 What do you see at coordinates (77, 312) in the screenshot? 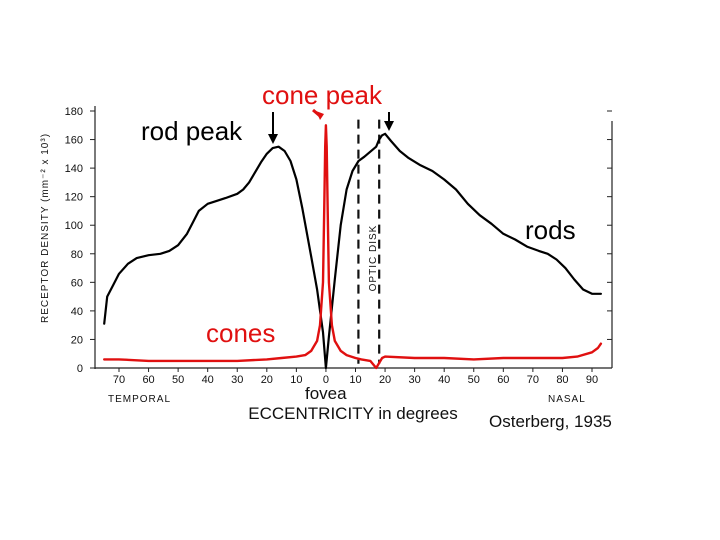
I see `y-tick-label: 40` at bounding box center [77, 312].